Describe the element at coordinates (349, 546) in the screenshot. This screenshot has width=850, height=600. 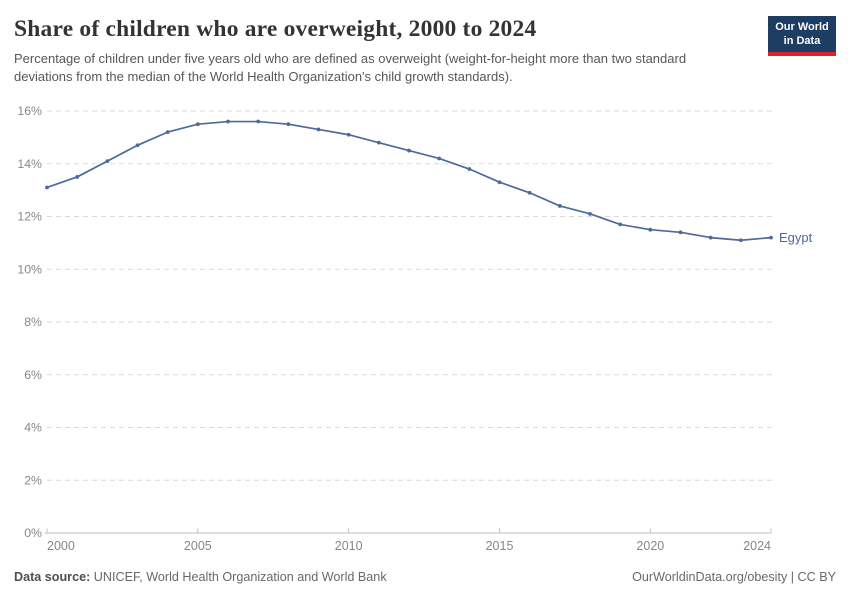
I see `x-axis-tick-label: 2010` at that location.